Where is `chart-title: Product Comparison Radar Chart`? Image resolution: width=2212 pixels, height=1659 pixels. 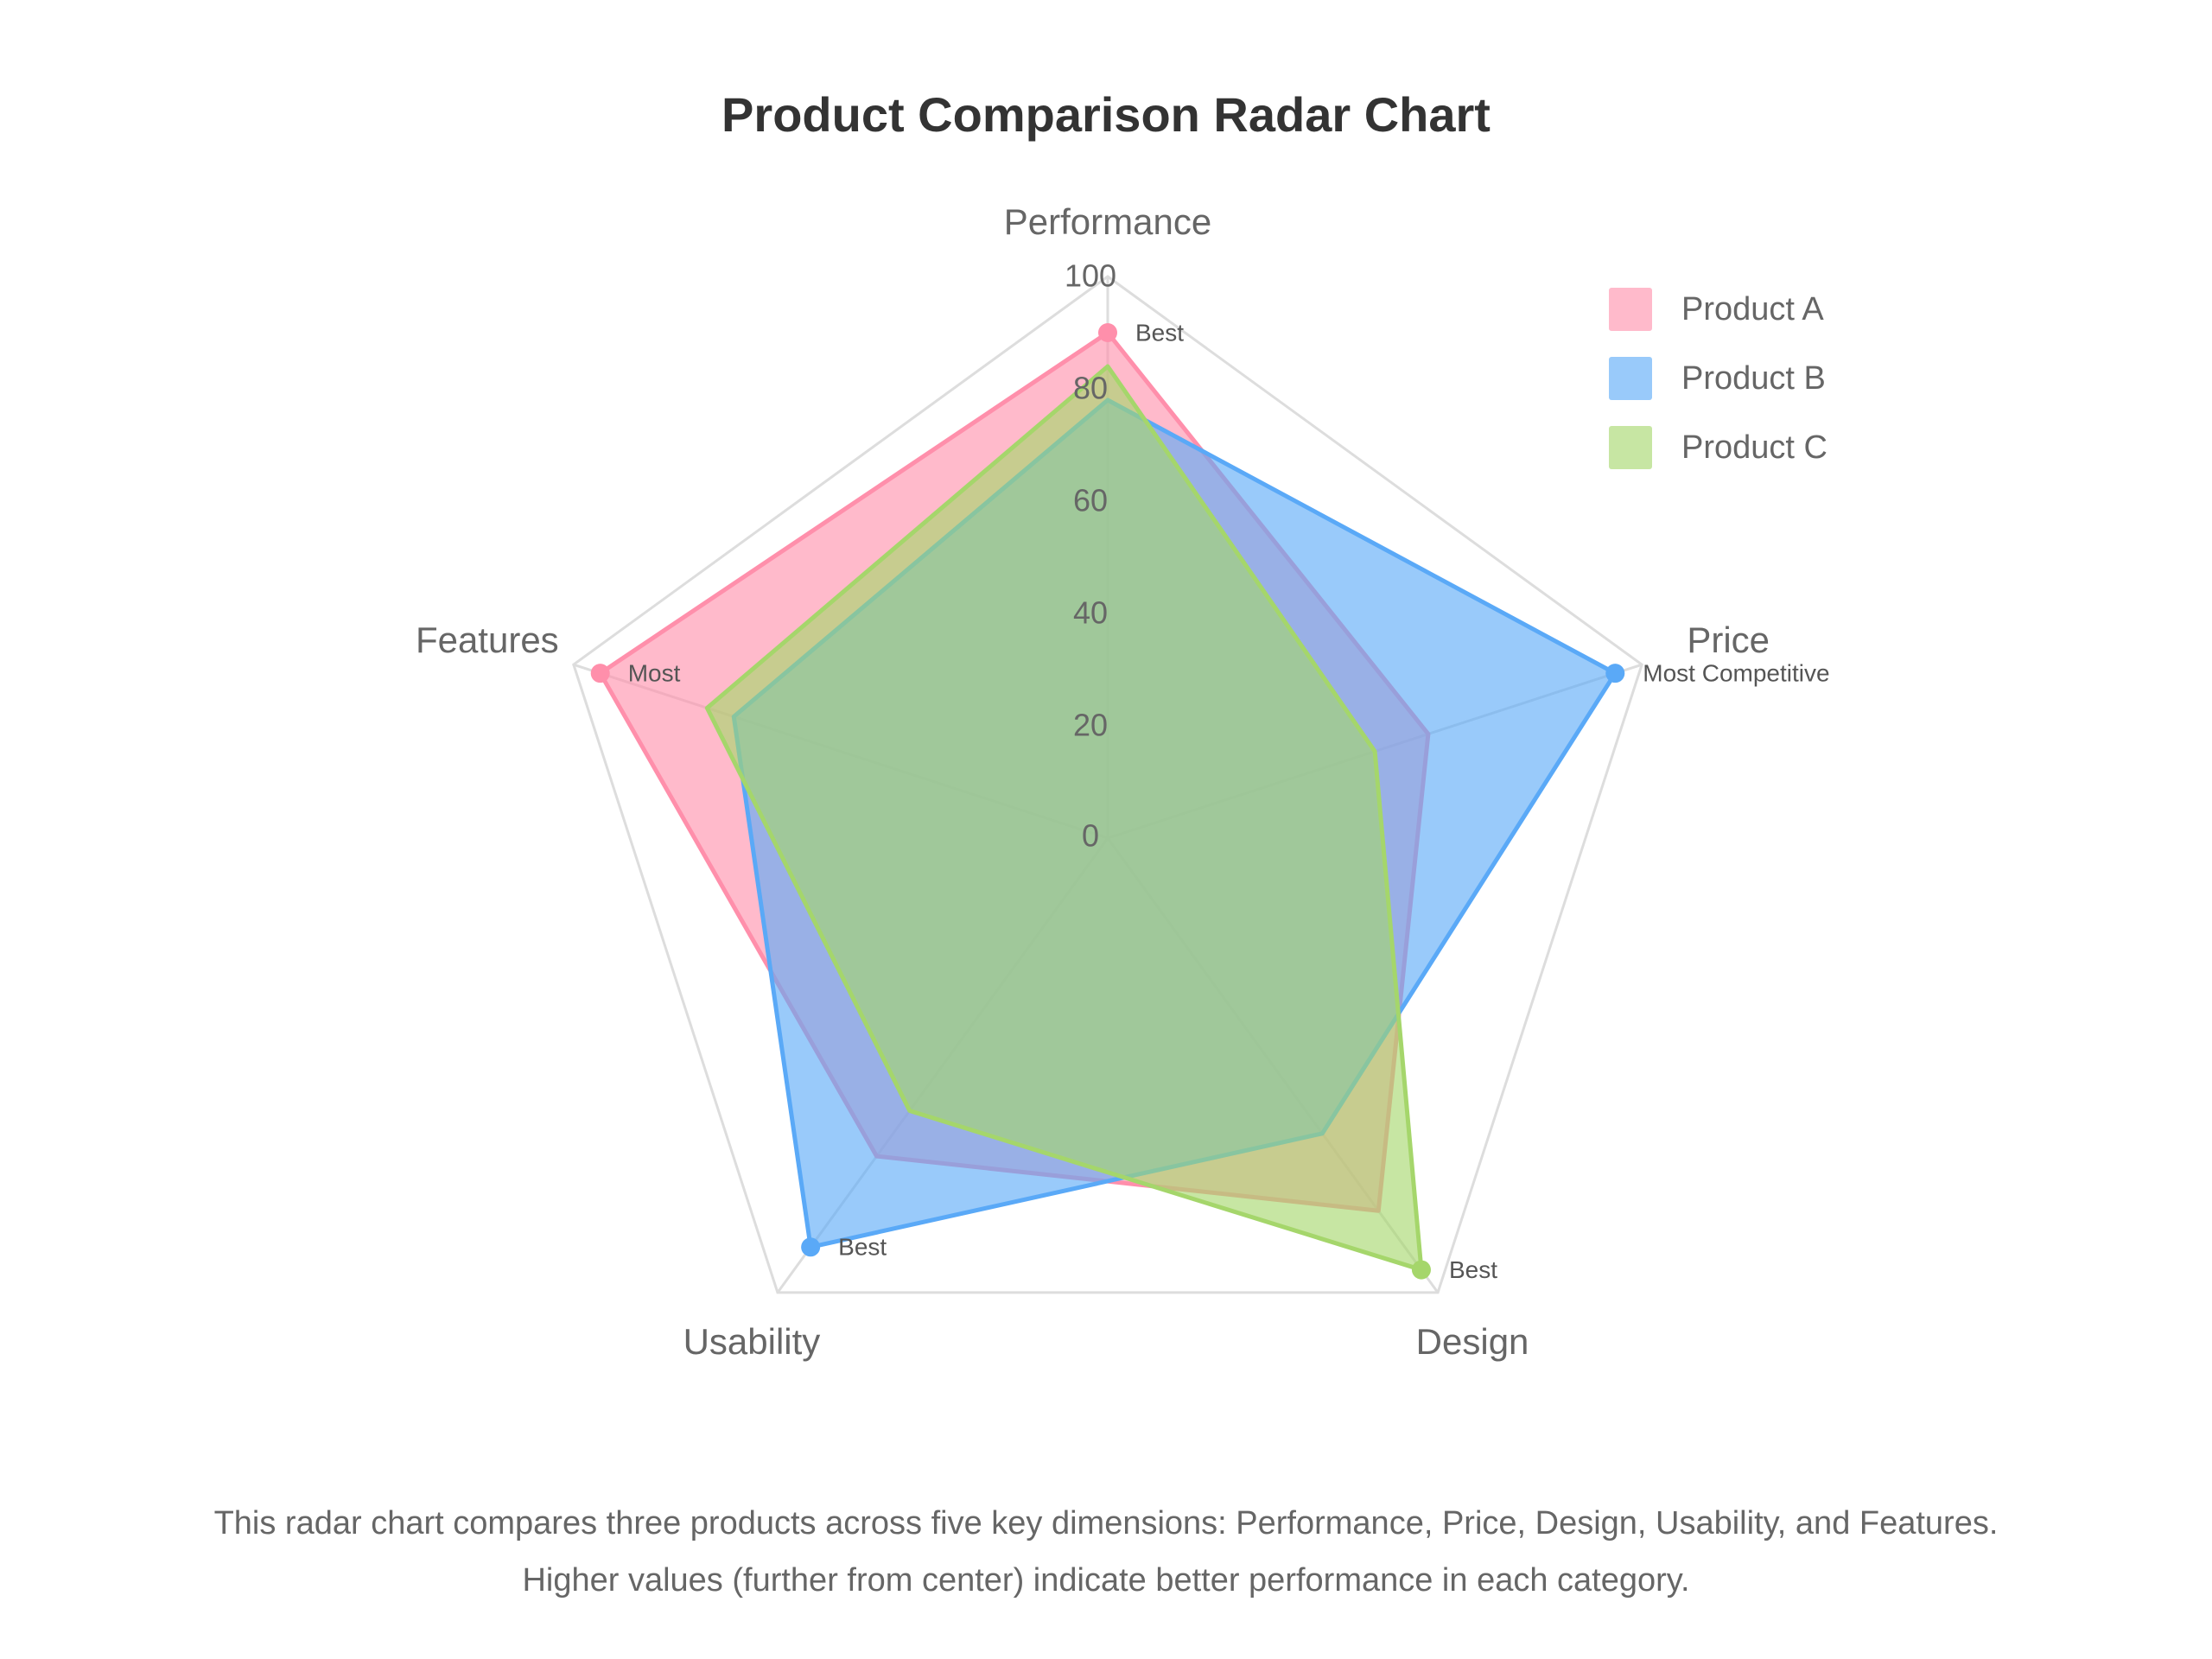 chart-title: Product Comparison Radar Chart is located at coordinates (1106, 114).